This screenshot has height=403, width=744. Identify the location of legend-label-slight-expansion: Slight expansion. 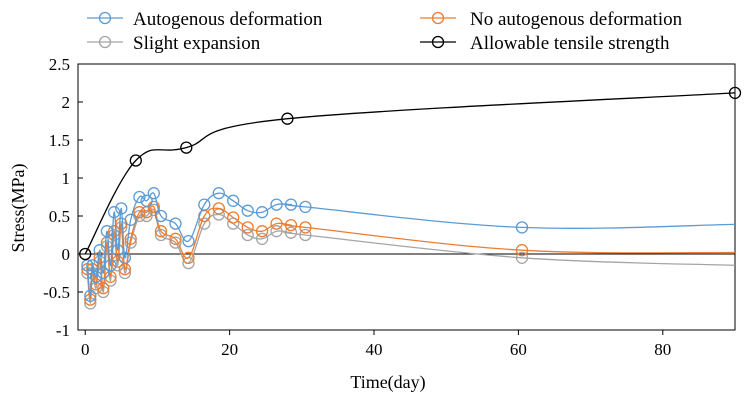
(197, 43).